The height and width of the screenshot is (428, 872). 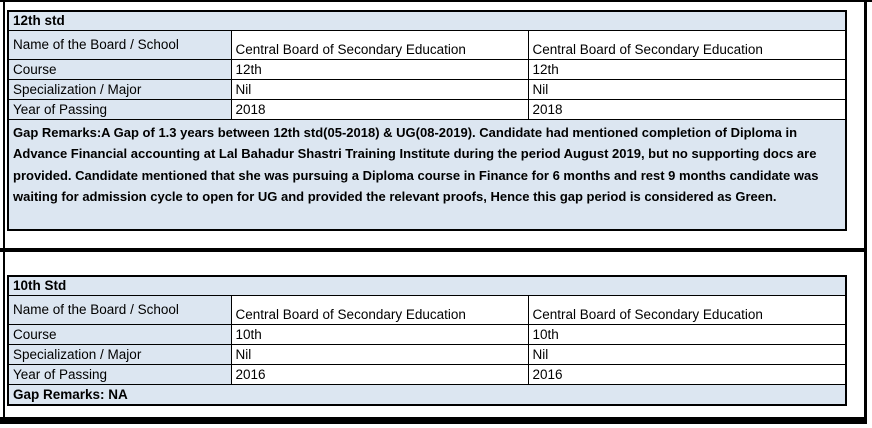 I want to click on table-row: Year of Passing 2016 2016, so click(x=427, y=374).